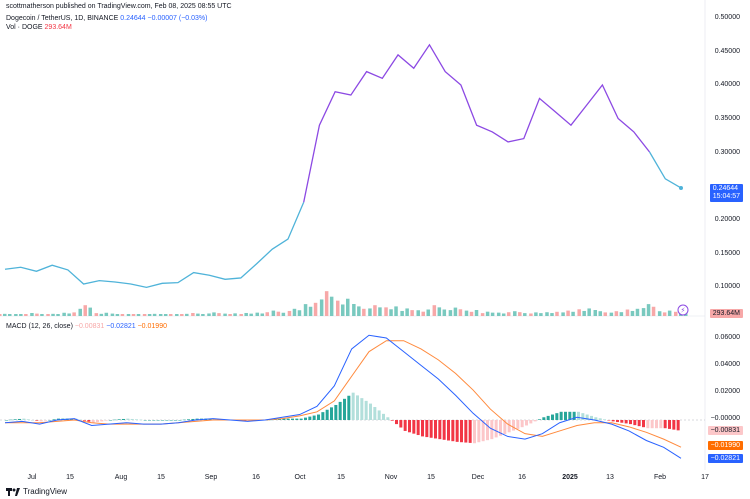  Describe the element at coordinates (24, 27) in the screenshot. I see `volume-label: Vol · DOGE` at that location.